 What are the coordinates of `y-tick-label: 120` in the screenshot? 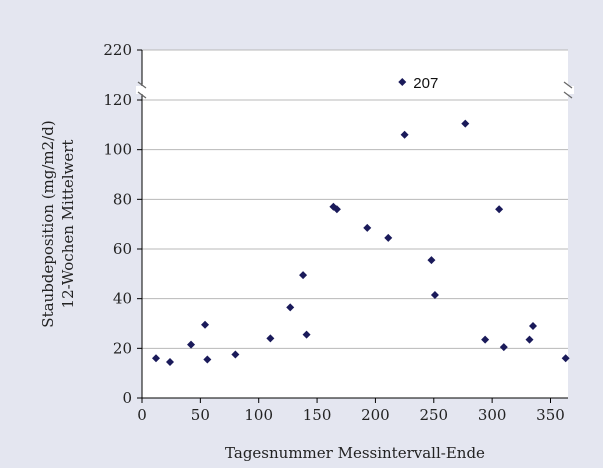 It's located at (117, 100).